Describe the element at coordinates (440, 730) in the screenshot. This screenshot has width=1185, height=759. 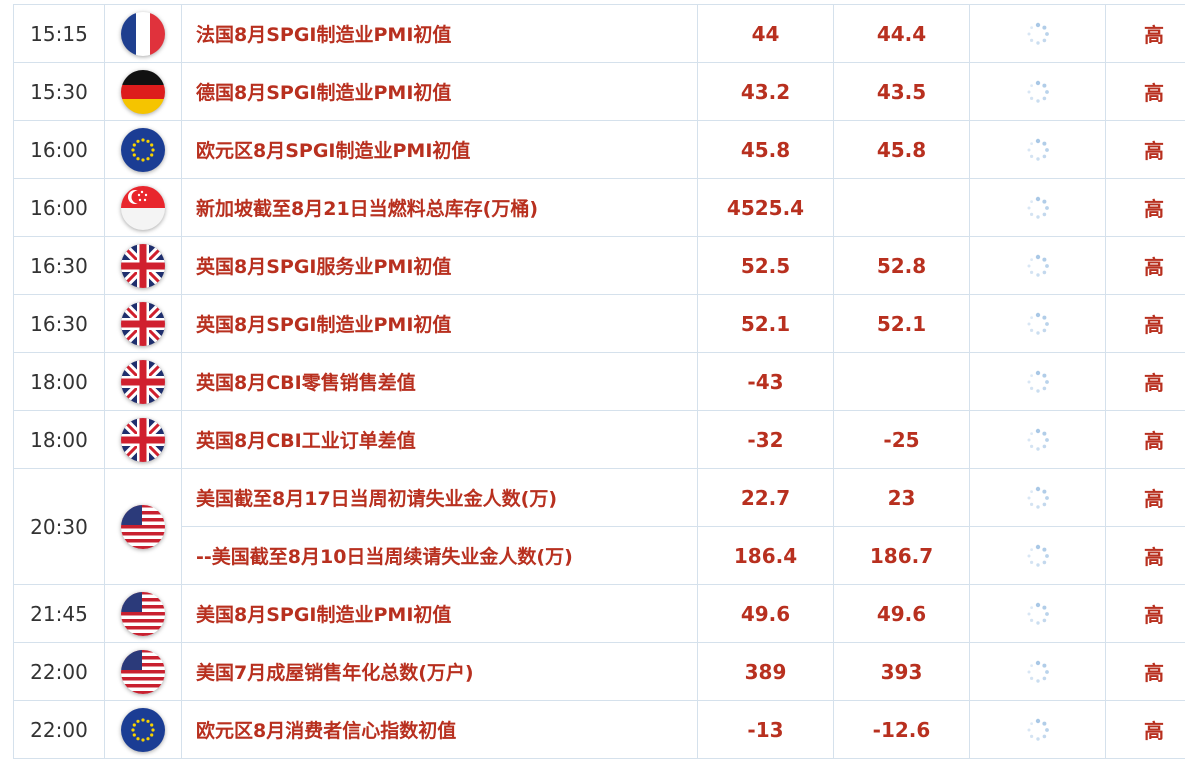
I see `event-name: 欧元区8月消费者信心指数初值` at that location.